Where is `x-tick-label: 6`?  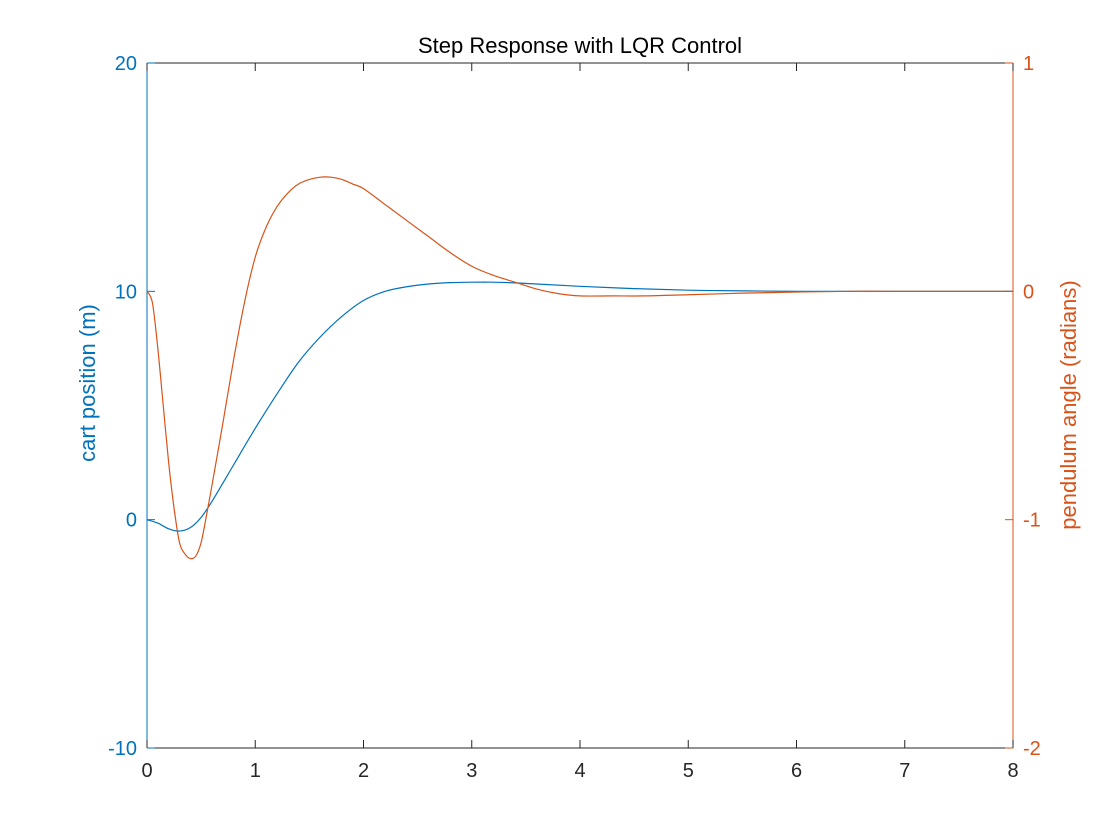
x-tick-label: 6 is located at coordinates (796, 771).